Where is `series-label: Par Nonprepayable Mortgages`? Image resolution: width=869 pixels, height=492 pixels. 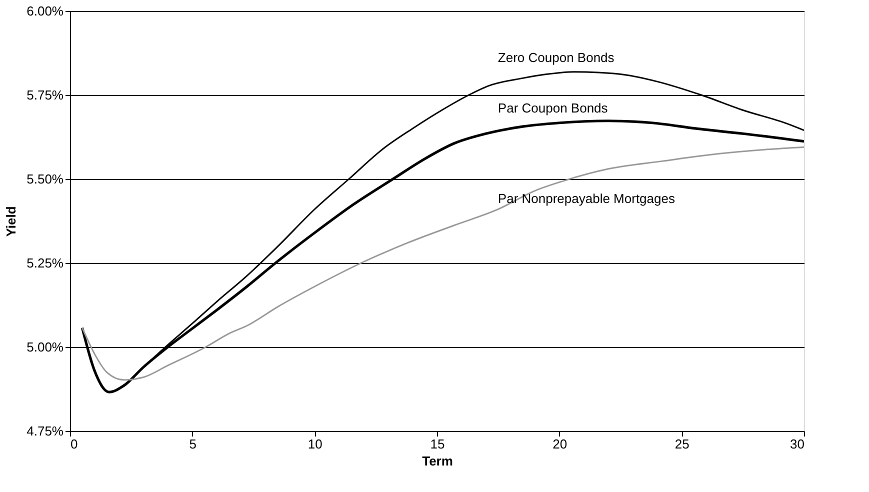
series-label: Par Nonprepayable Mortgages is located at coordinates (587, 198).